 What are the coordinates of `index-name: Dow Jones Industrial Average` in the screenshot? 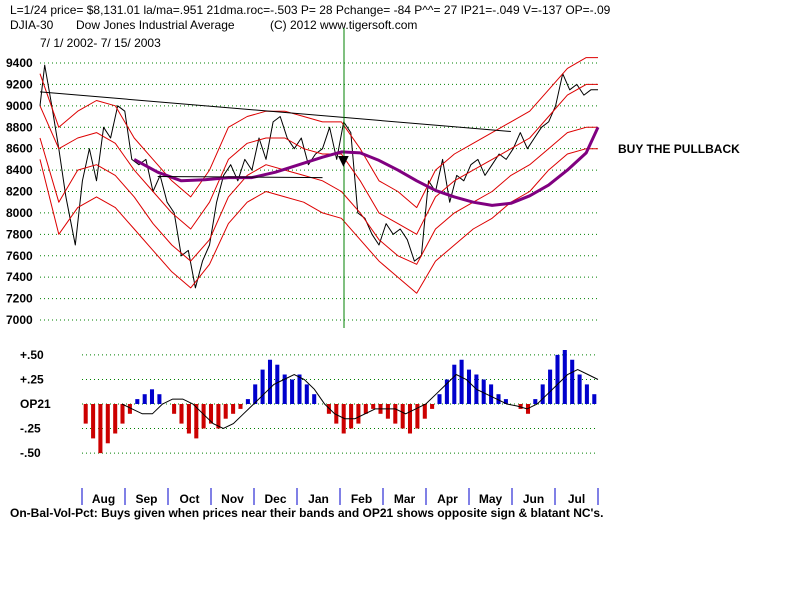 It's located at (155, 25).